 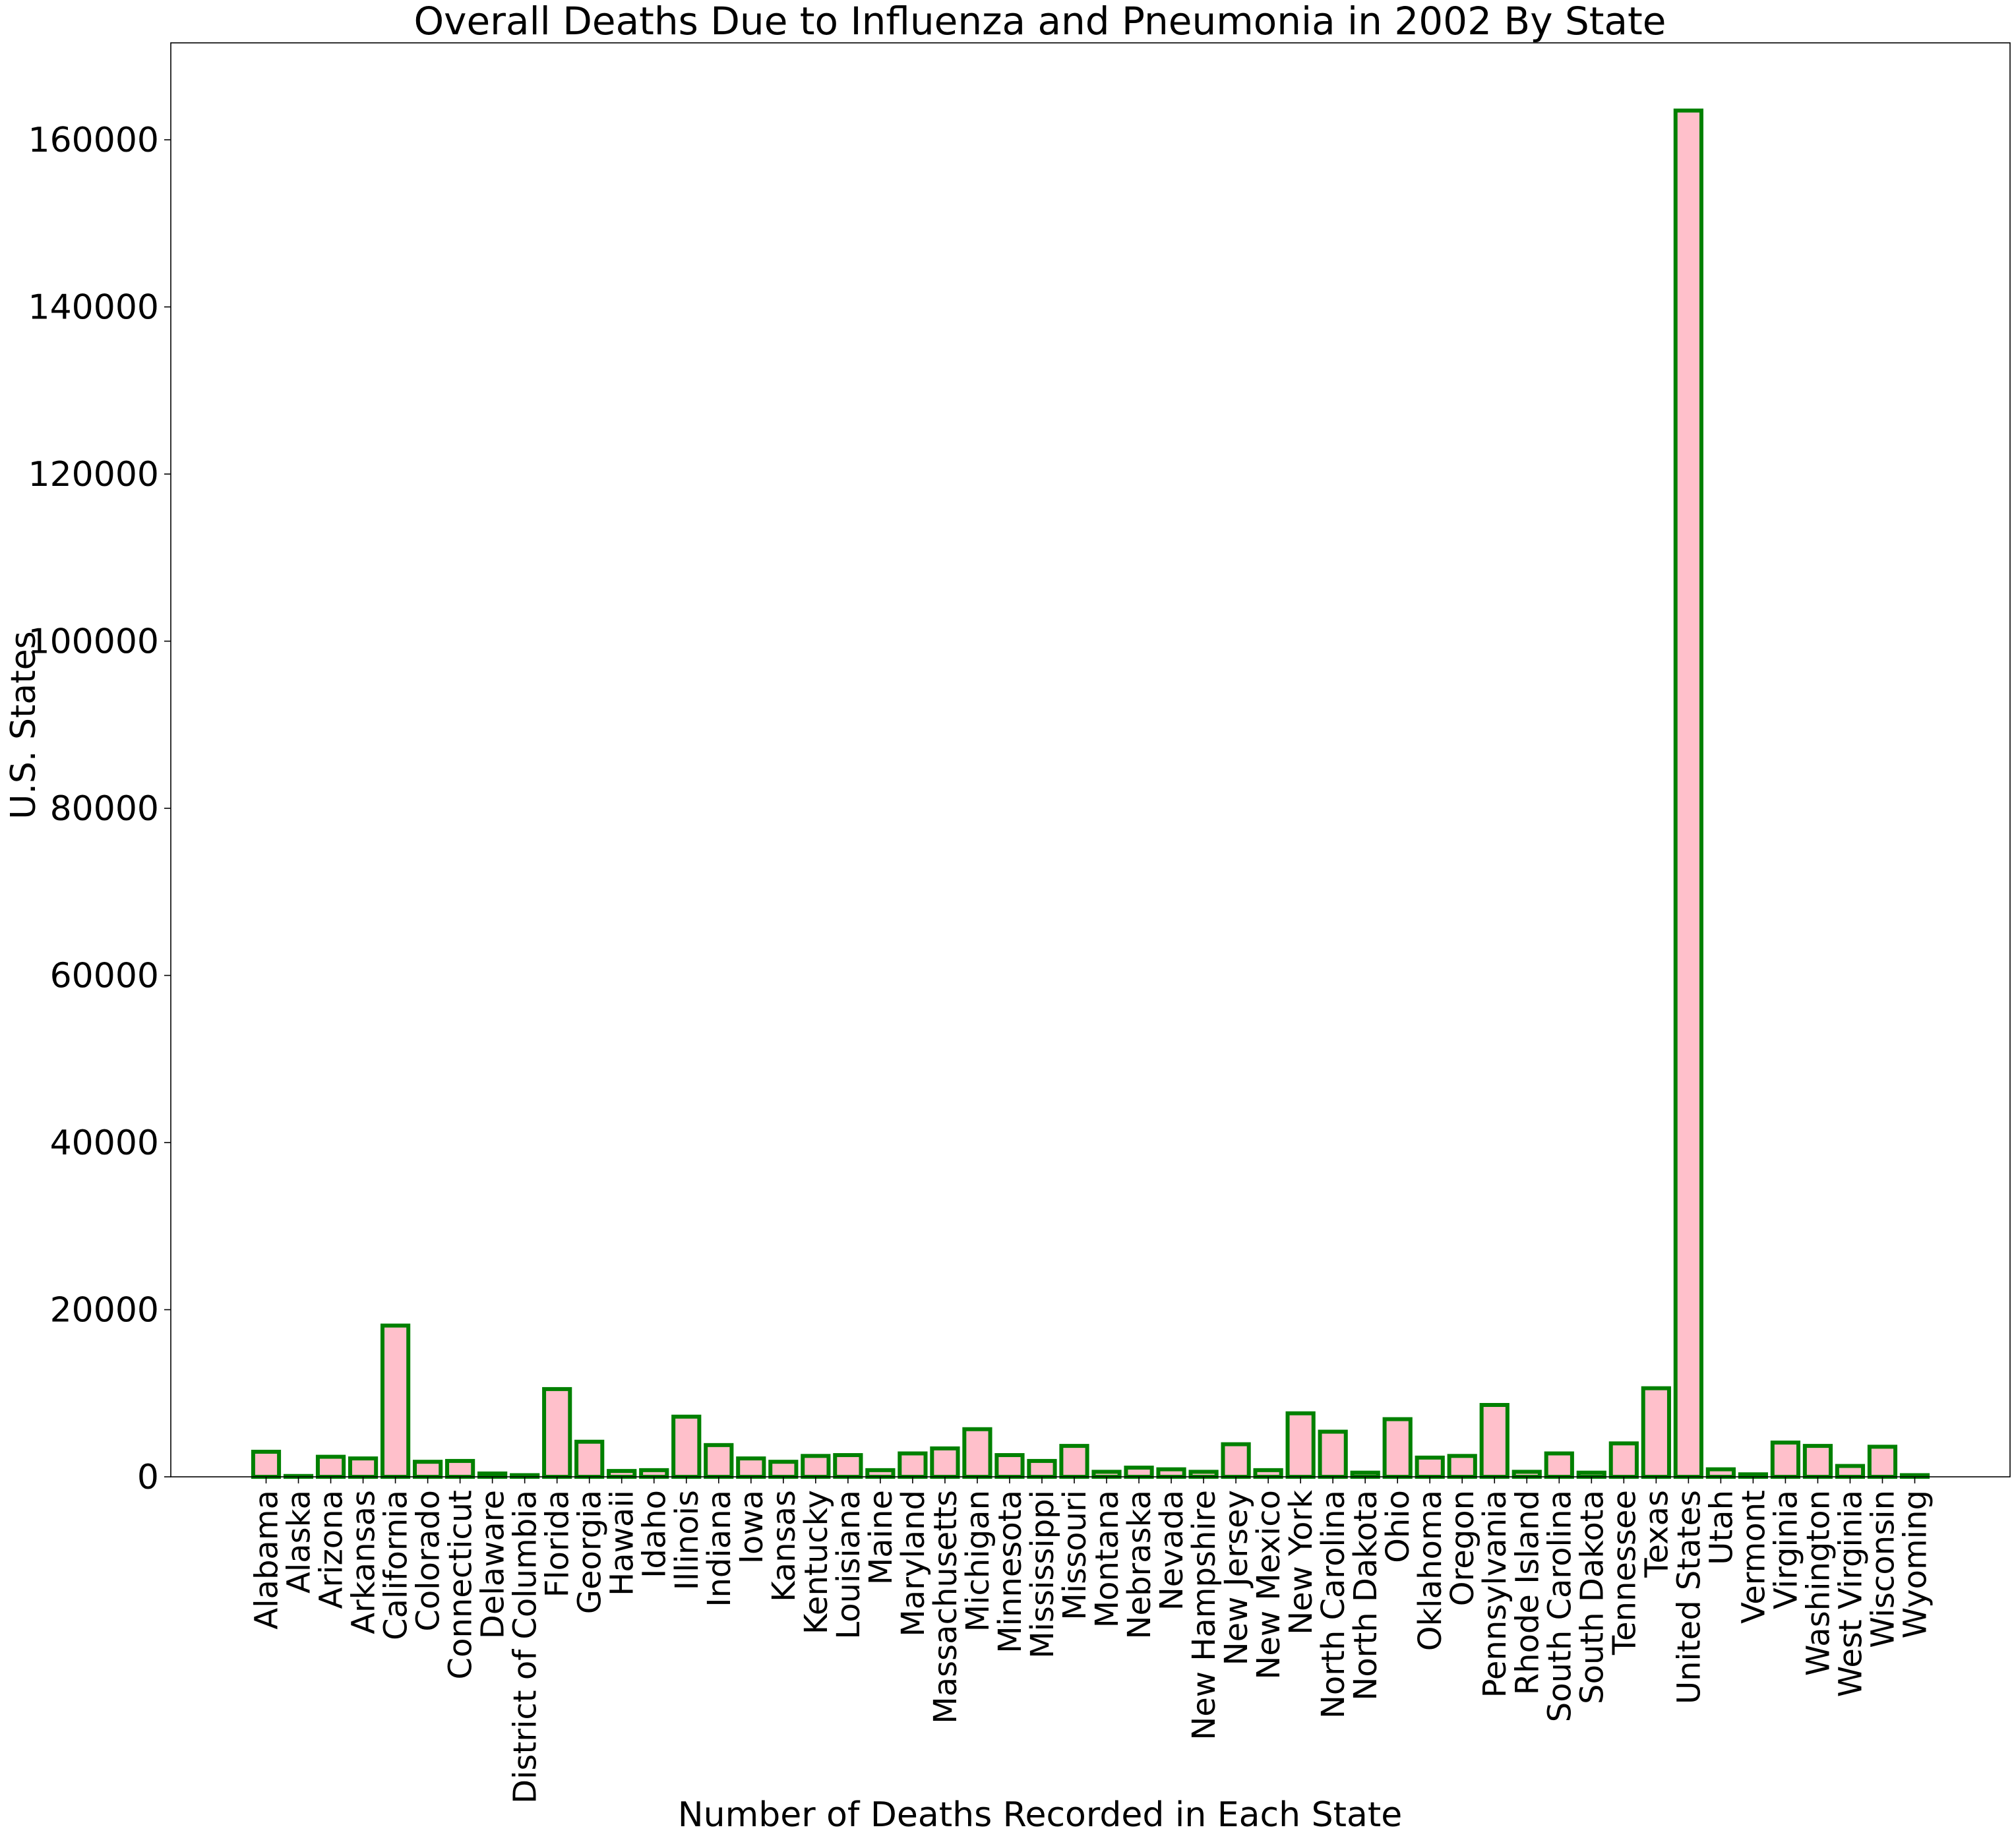 What do you see at coordinates (267, 1560) in the screenshot?
I see `x-tick-label: Alabama` at bounding box center [267, 1560].